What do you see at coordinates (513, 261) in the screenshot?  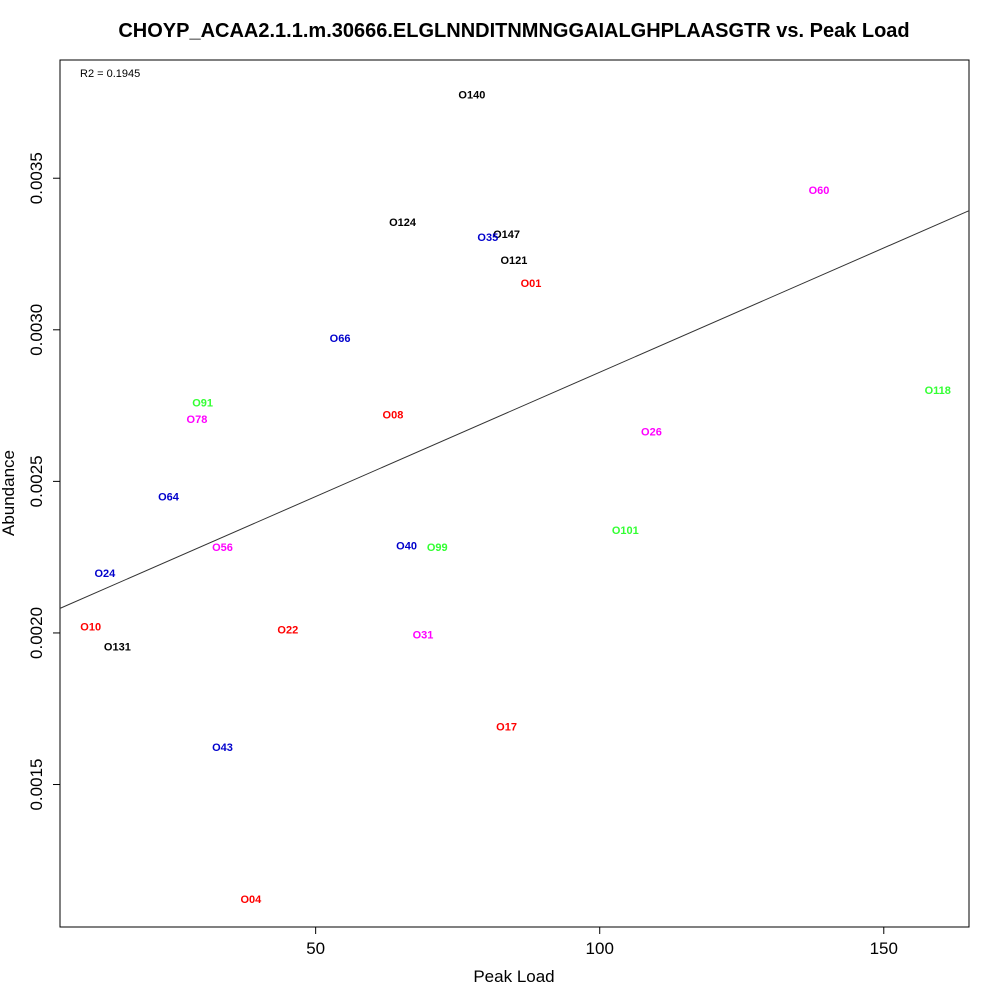 I see `data-point-o121: O121` at bounding box center [513, 261].